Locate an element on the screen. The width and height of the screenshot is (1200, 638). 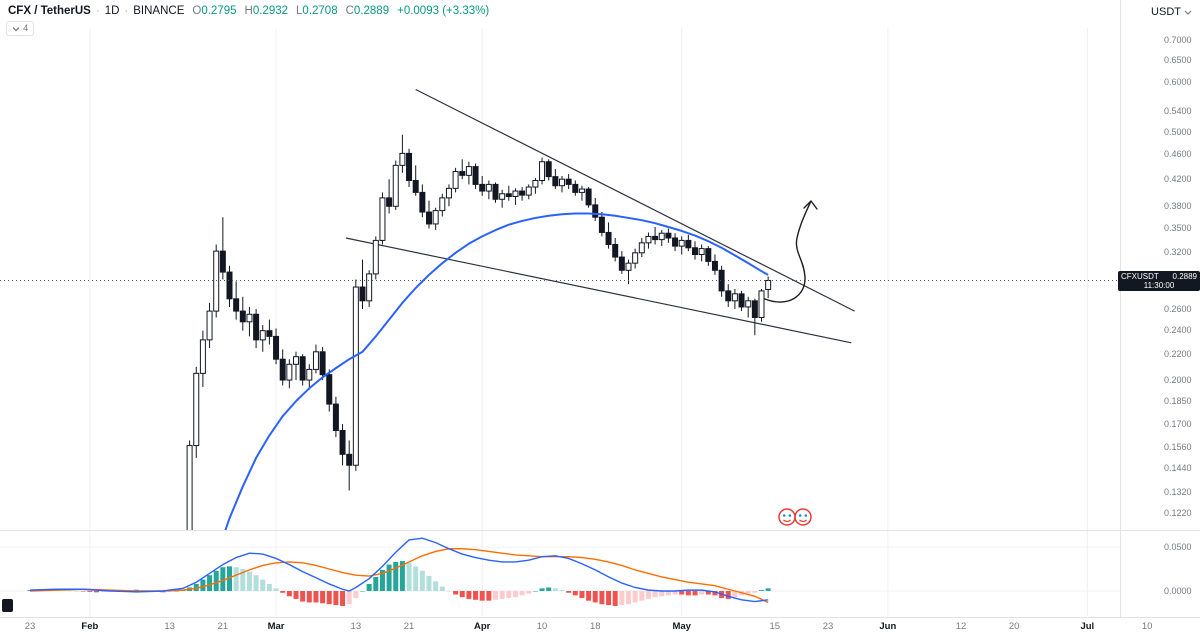
price-axis-label: 0.4600 is located at coordinates (1178, 154).